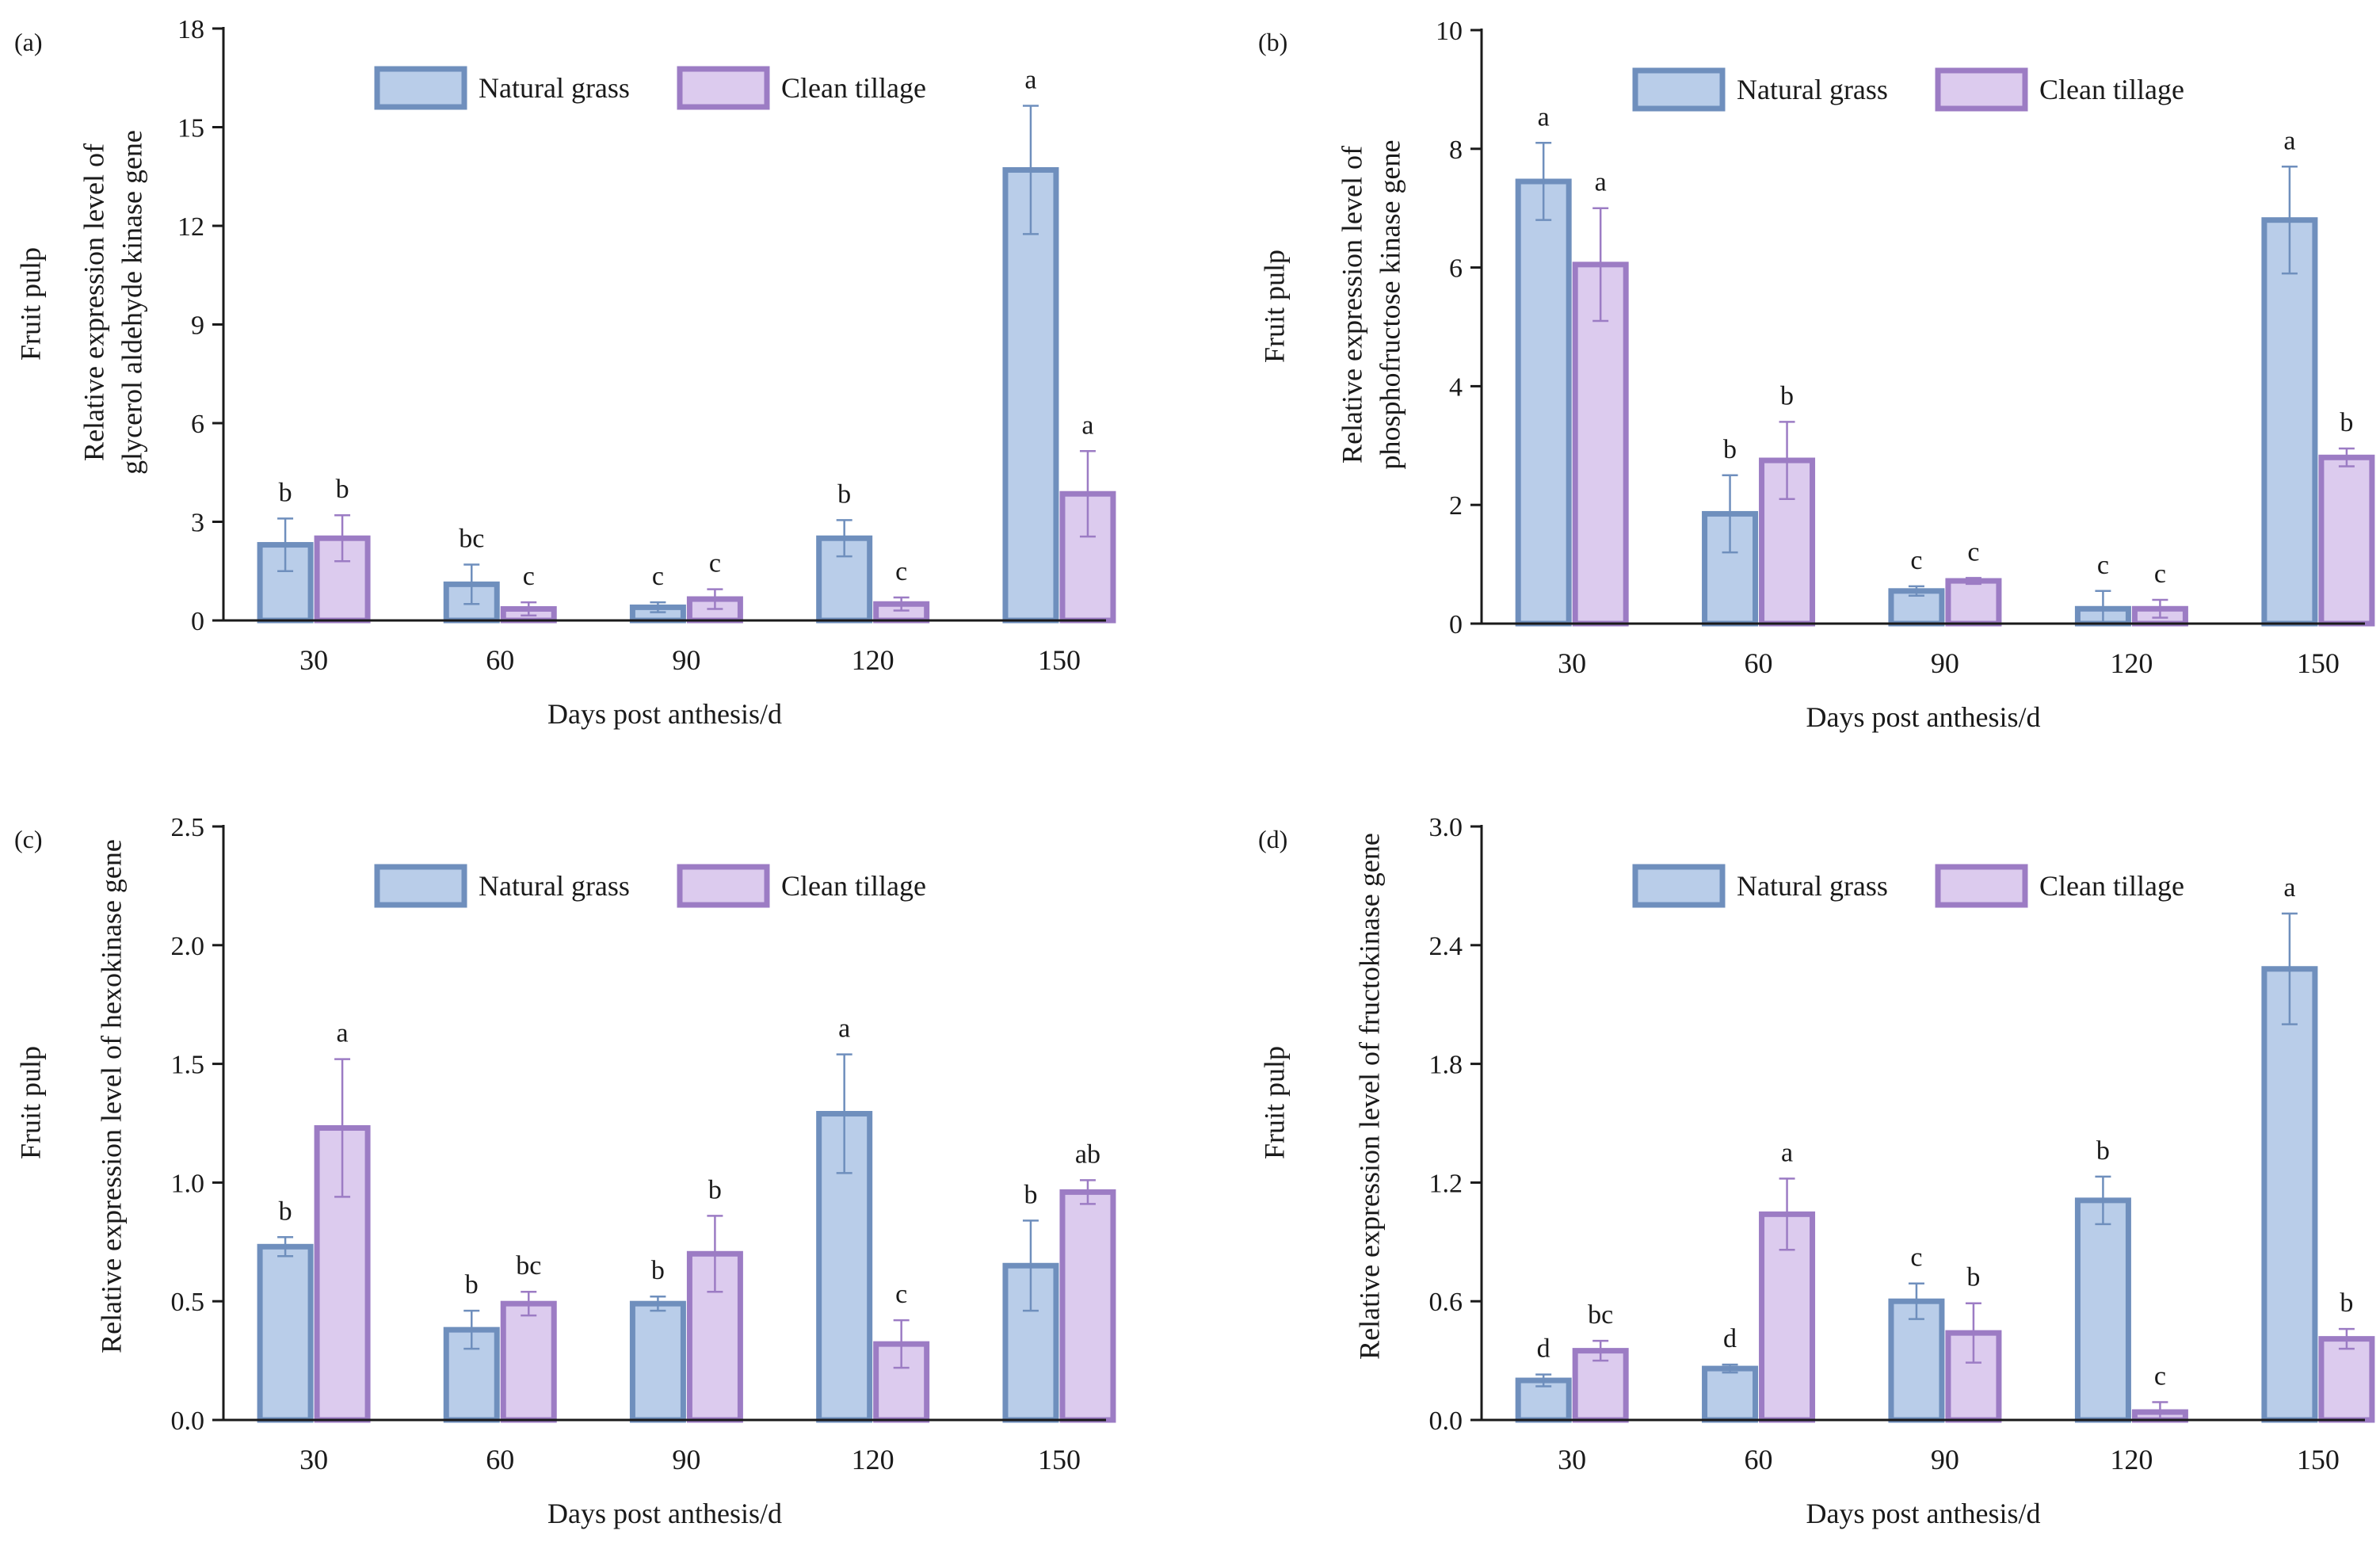 The image size is (2380, 1542). What do you see at coordinates (1087, 1154) in the screenshot?
I see `significance-letter: ab` at bounding box center [1087, 1154].